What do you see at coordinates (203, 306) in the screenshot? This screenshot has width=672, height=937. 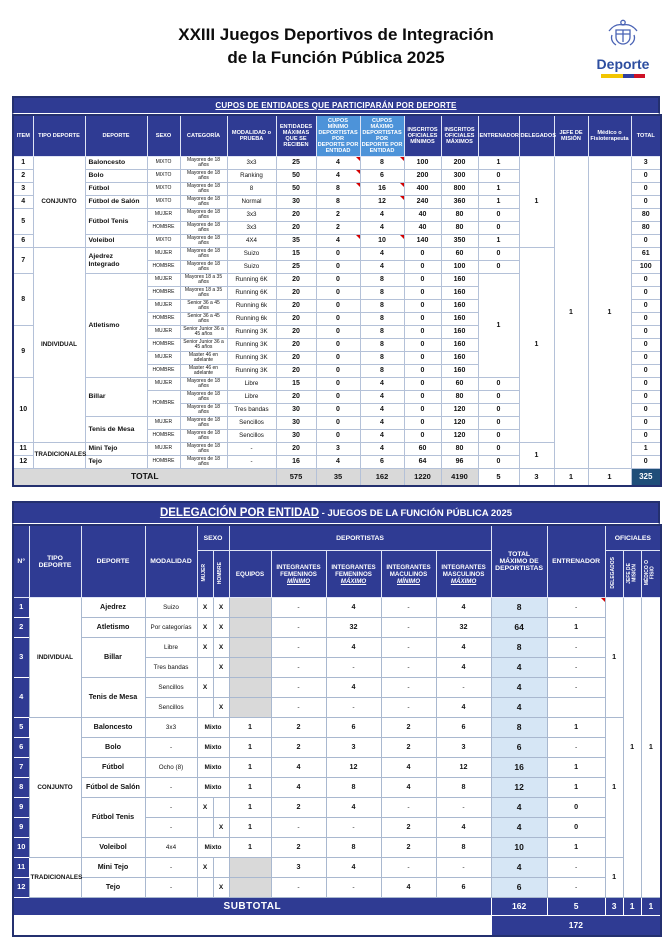 I see `cell: Senior 36 a 45 años` at bounding box center [203, 306].